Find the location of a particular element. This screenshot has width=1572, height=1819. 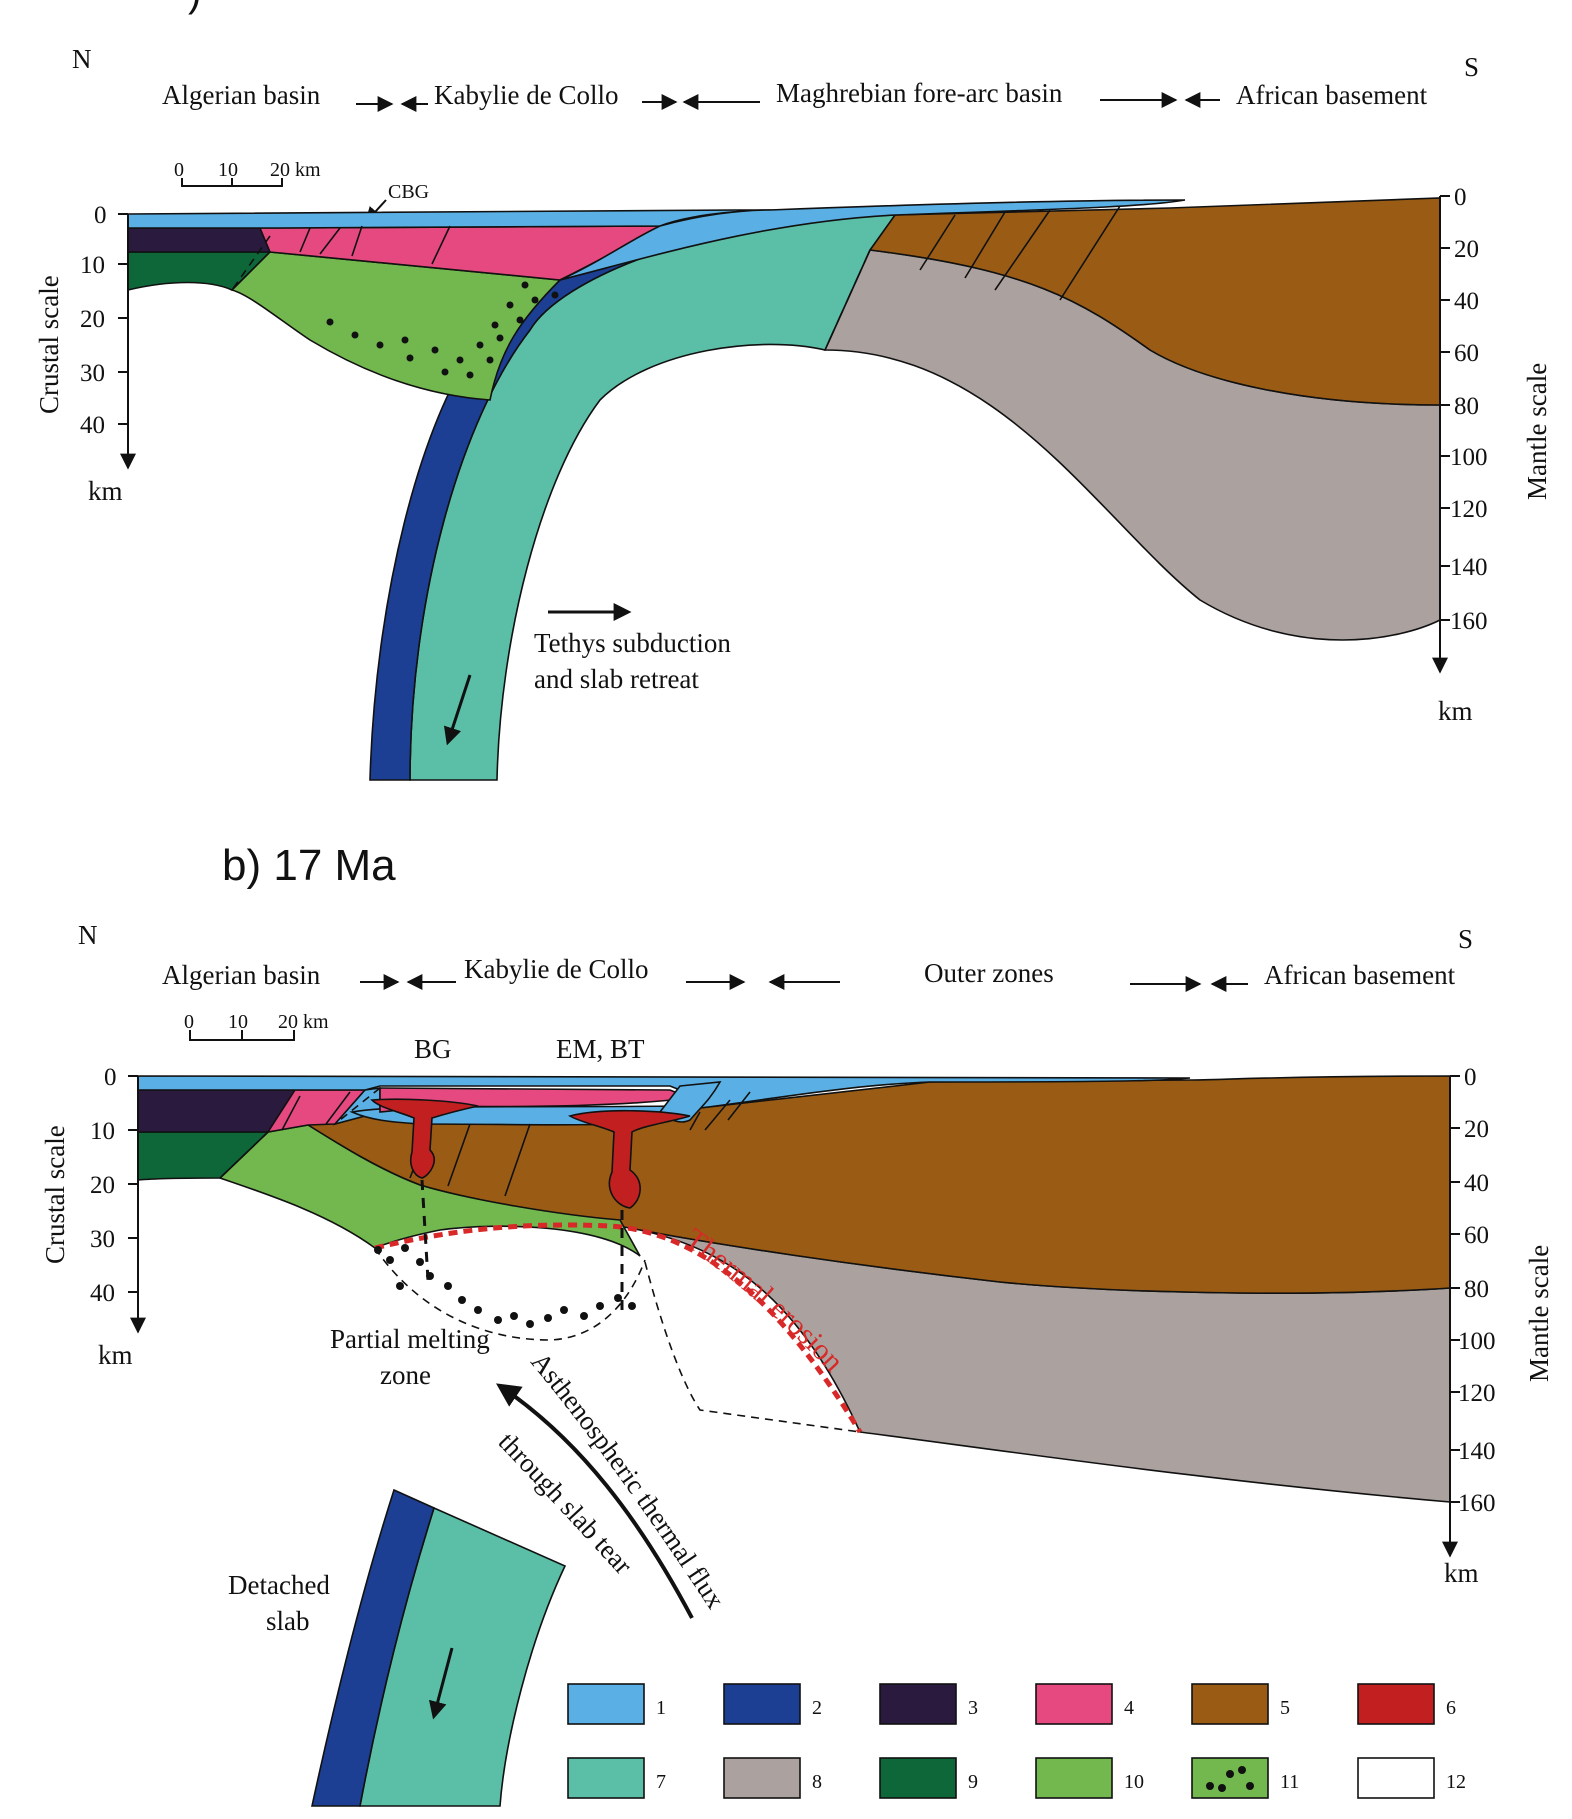

scale-bar-b: 0 10 20 km is located at coordinates (256, 1026).